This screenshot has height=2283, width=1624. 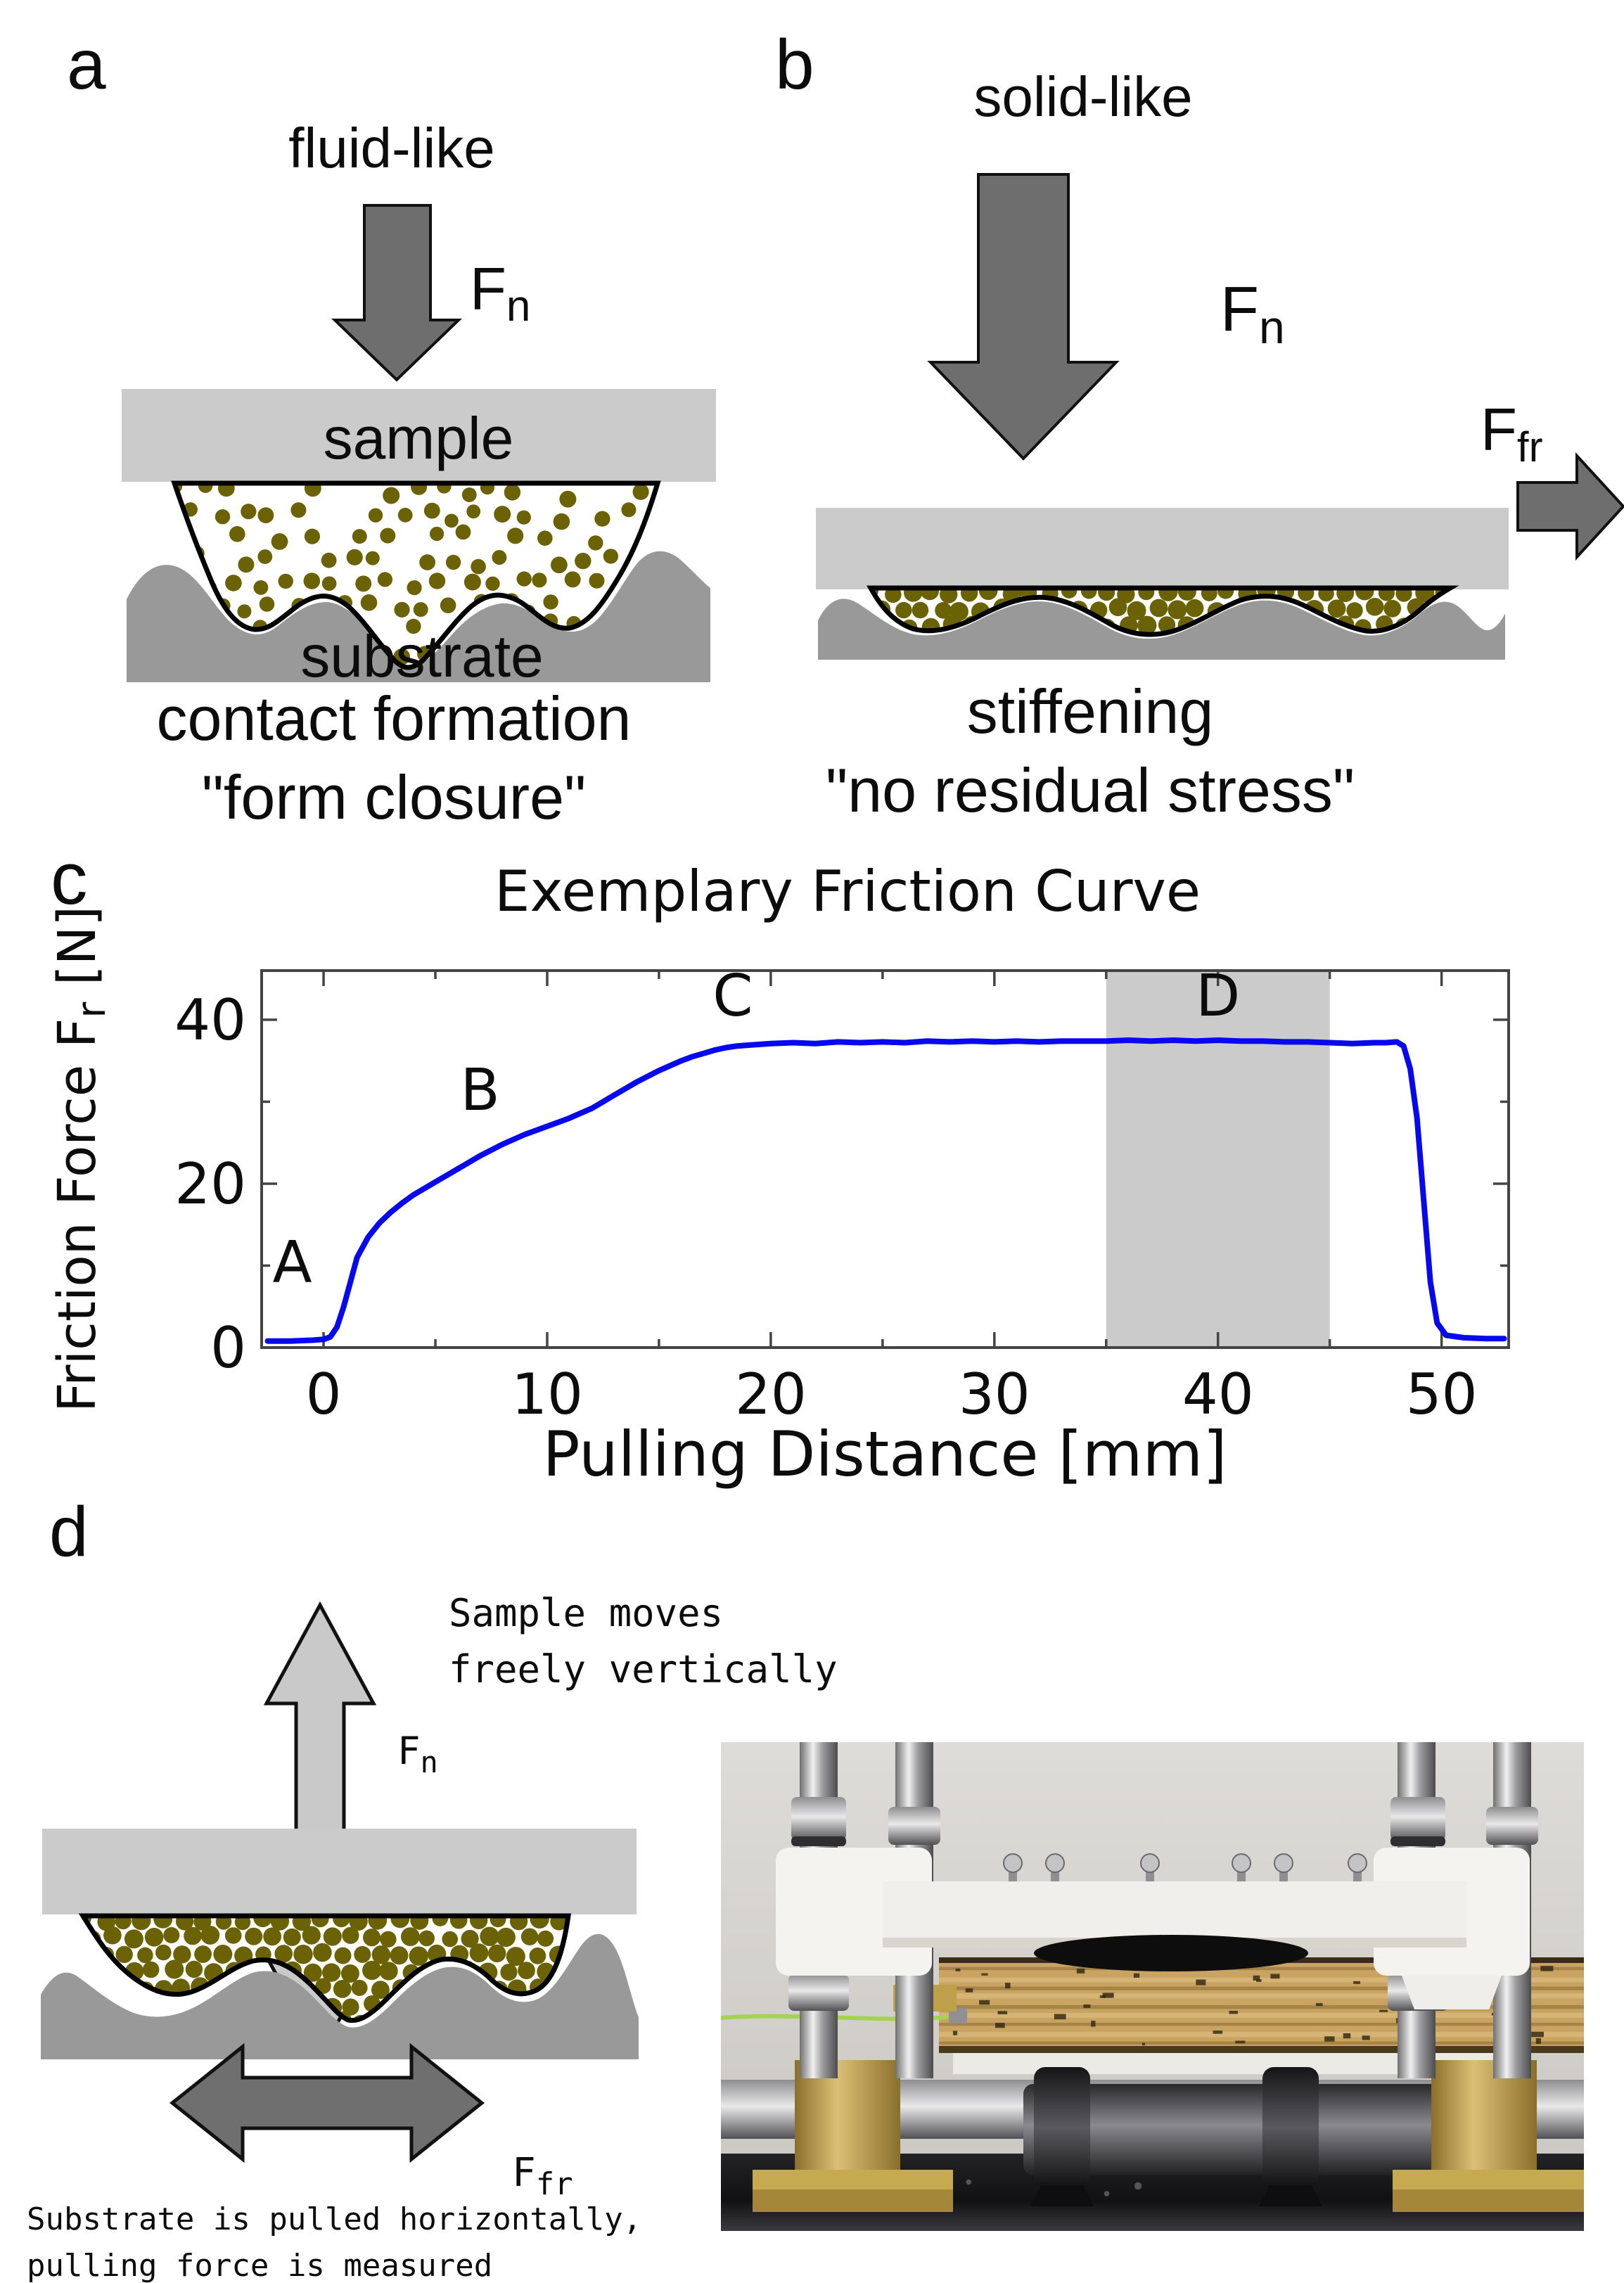 What do you see at coordinates (1090, 711) in the screenshot?
I see `panel-b-caption-line1: stiffening` at bounding box center [1090, 711].